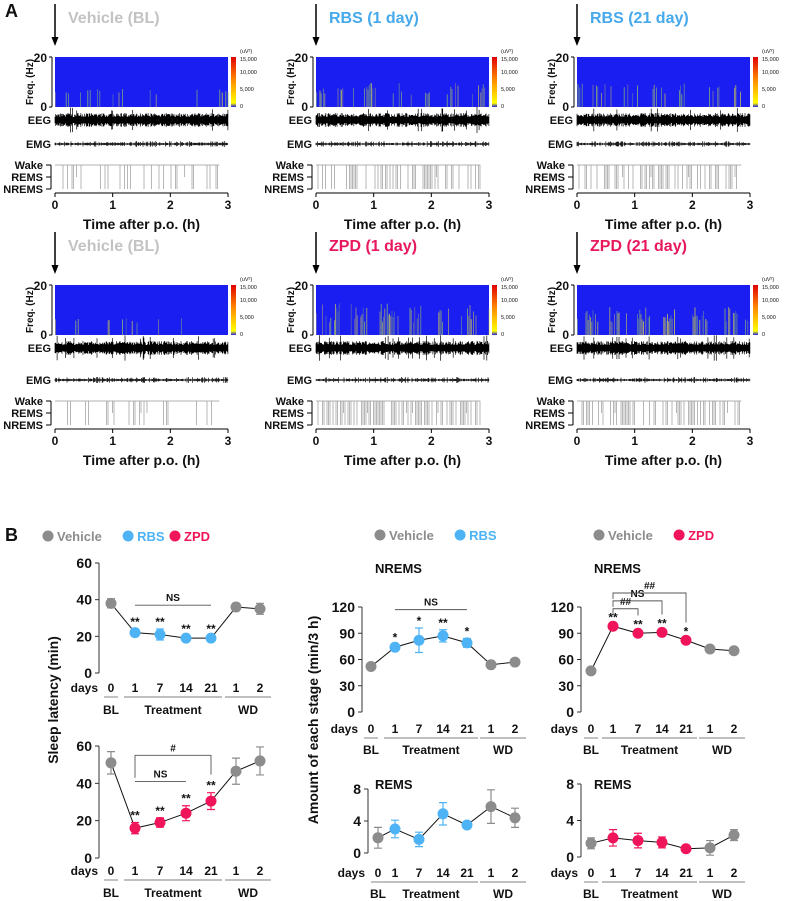  I want to click on x-prefix-label: days, so click(85, 871).